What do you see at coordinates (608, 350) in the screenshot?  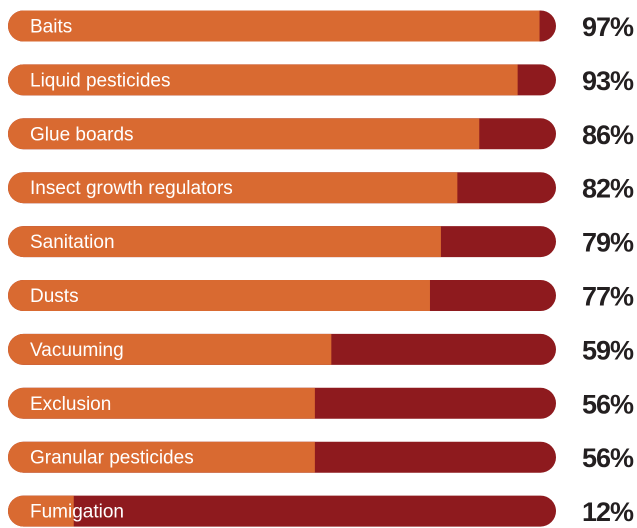 I see `value-label: 59%` at bounding box center [608, 350].